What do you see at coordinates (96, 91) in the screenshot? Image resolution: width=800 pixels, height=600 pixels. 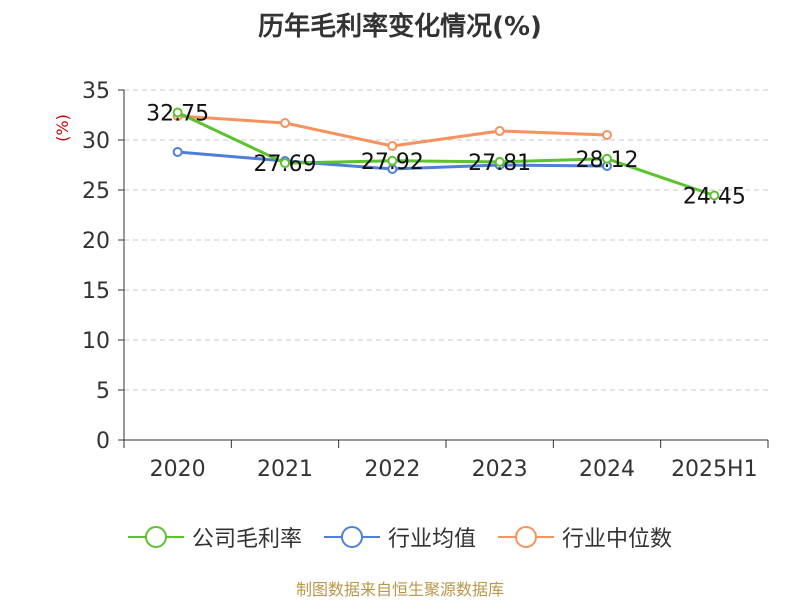 I see `y-tick-label: 35` at bounding box center [96, 91].